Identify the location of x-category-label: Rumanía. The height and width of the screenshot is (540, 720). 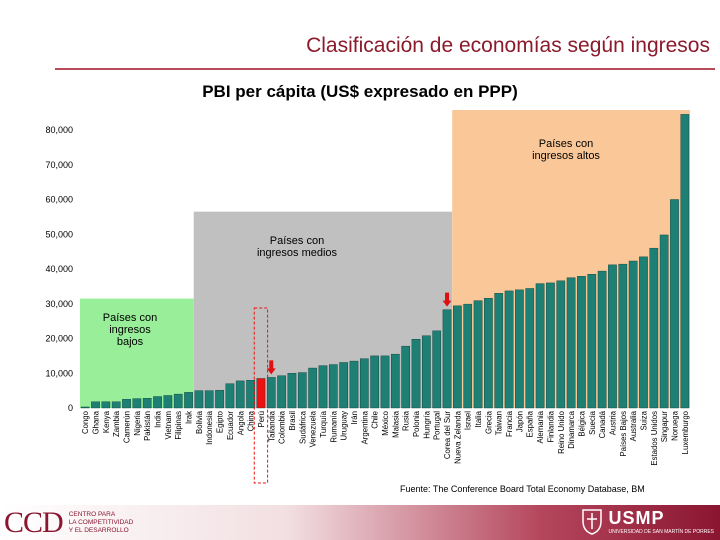
(333, 426).